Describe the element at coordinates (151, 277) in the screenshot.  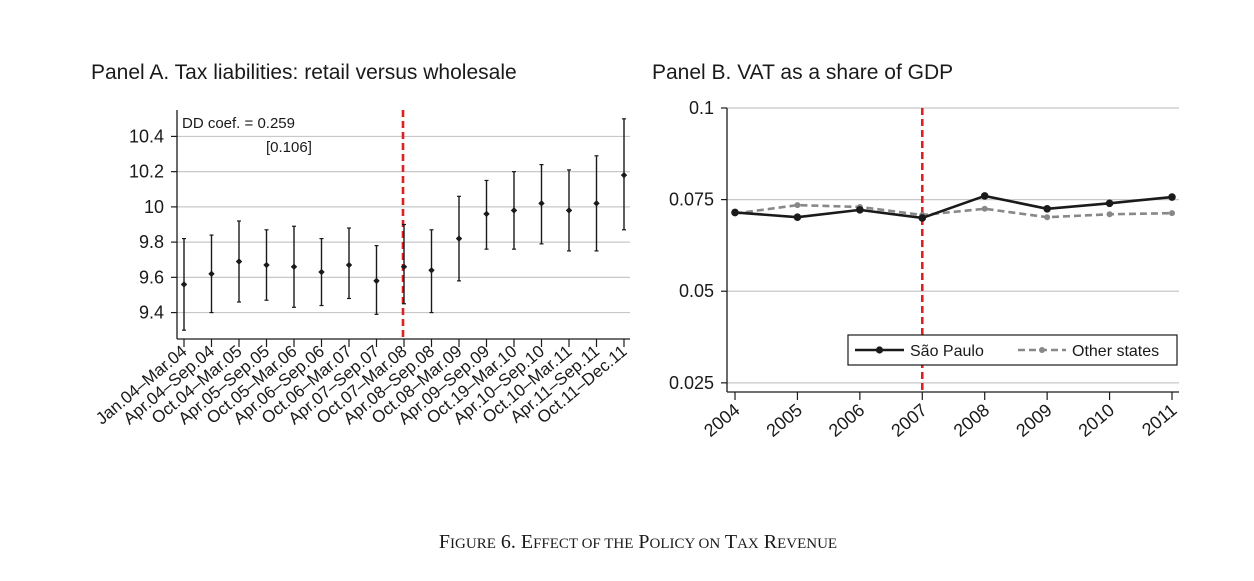
I see `y-tick-label: 9.6` at that location.